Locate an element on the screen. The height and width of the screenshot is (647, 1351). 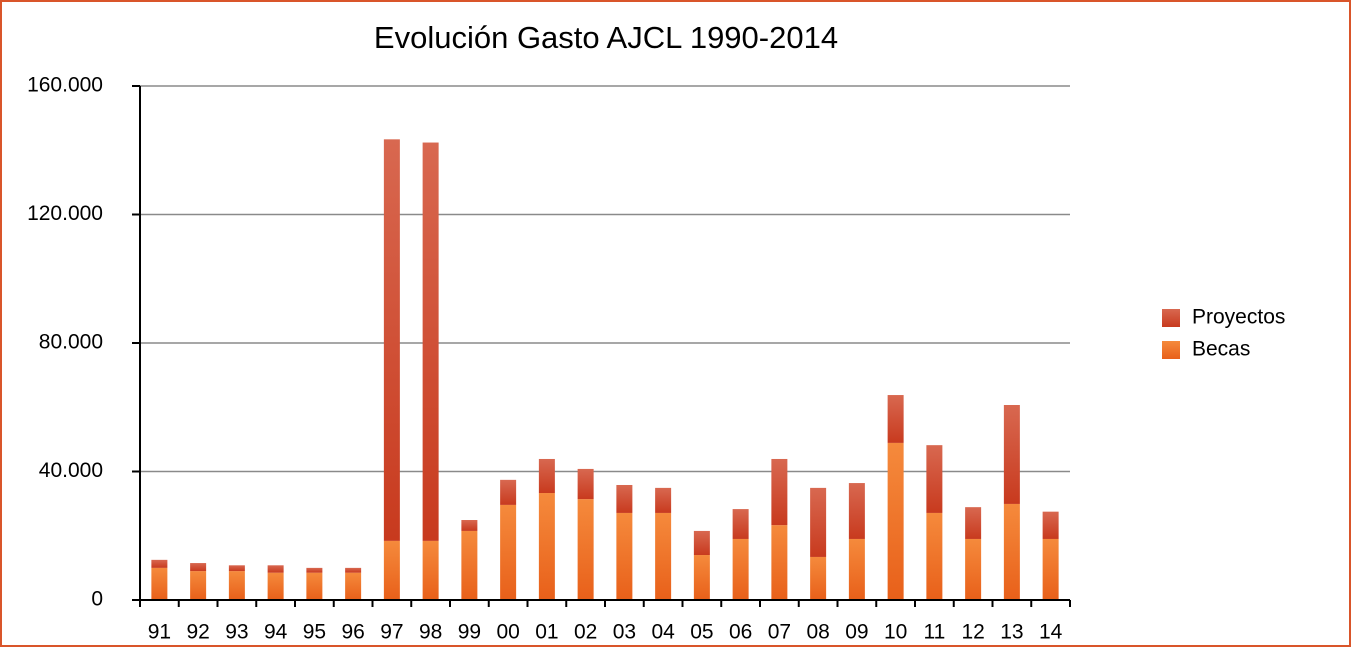
x-tick-label: 07 is located at coordinates (779, 632).